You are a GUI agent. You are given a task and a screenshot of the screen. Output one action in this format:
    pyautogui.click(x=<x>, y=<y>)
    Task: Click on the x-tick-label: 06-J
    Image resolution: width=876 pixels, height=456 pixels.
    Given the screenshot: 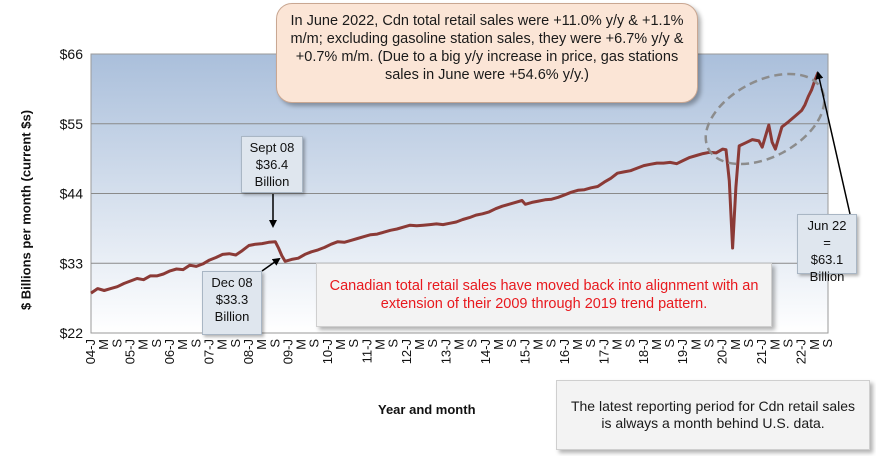 What is the action you would take?
    pyautogui.click(x=169, y=351)
    